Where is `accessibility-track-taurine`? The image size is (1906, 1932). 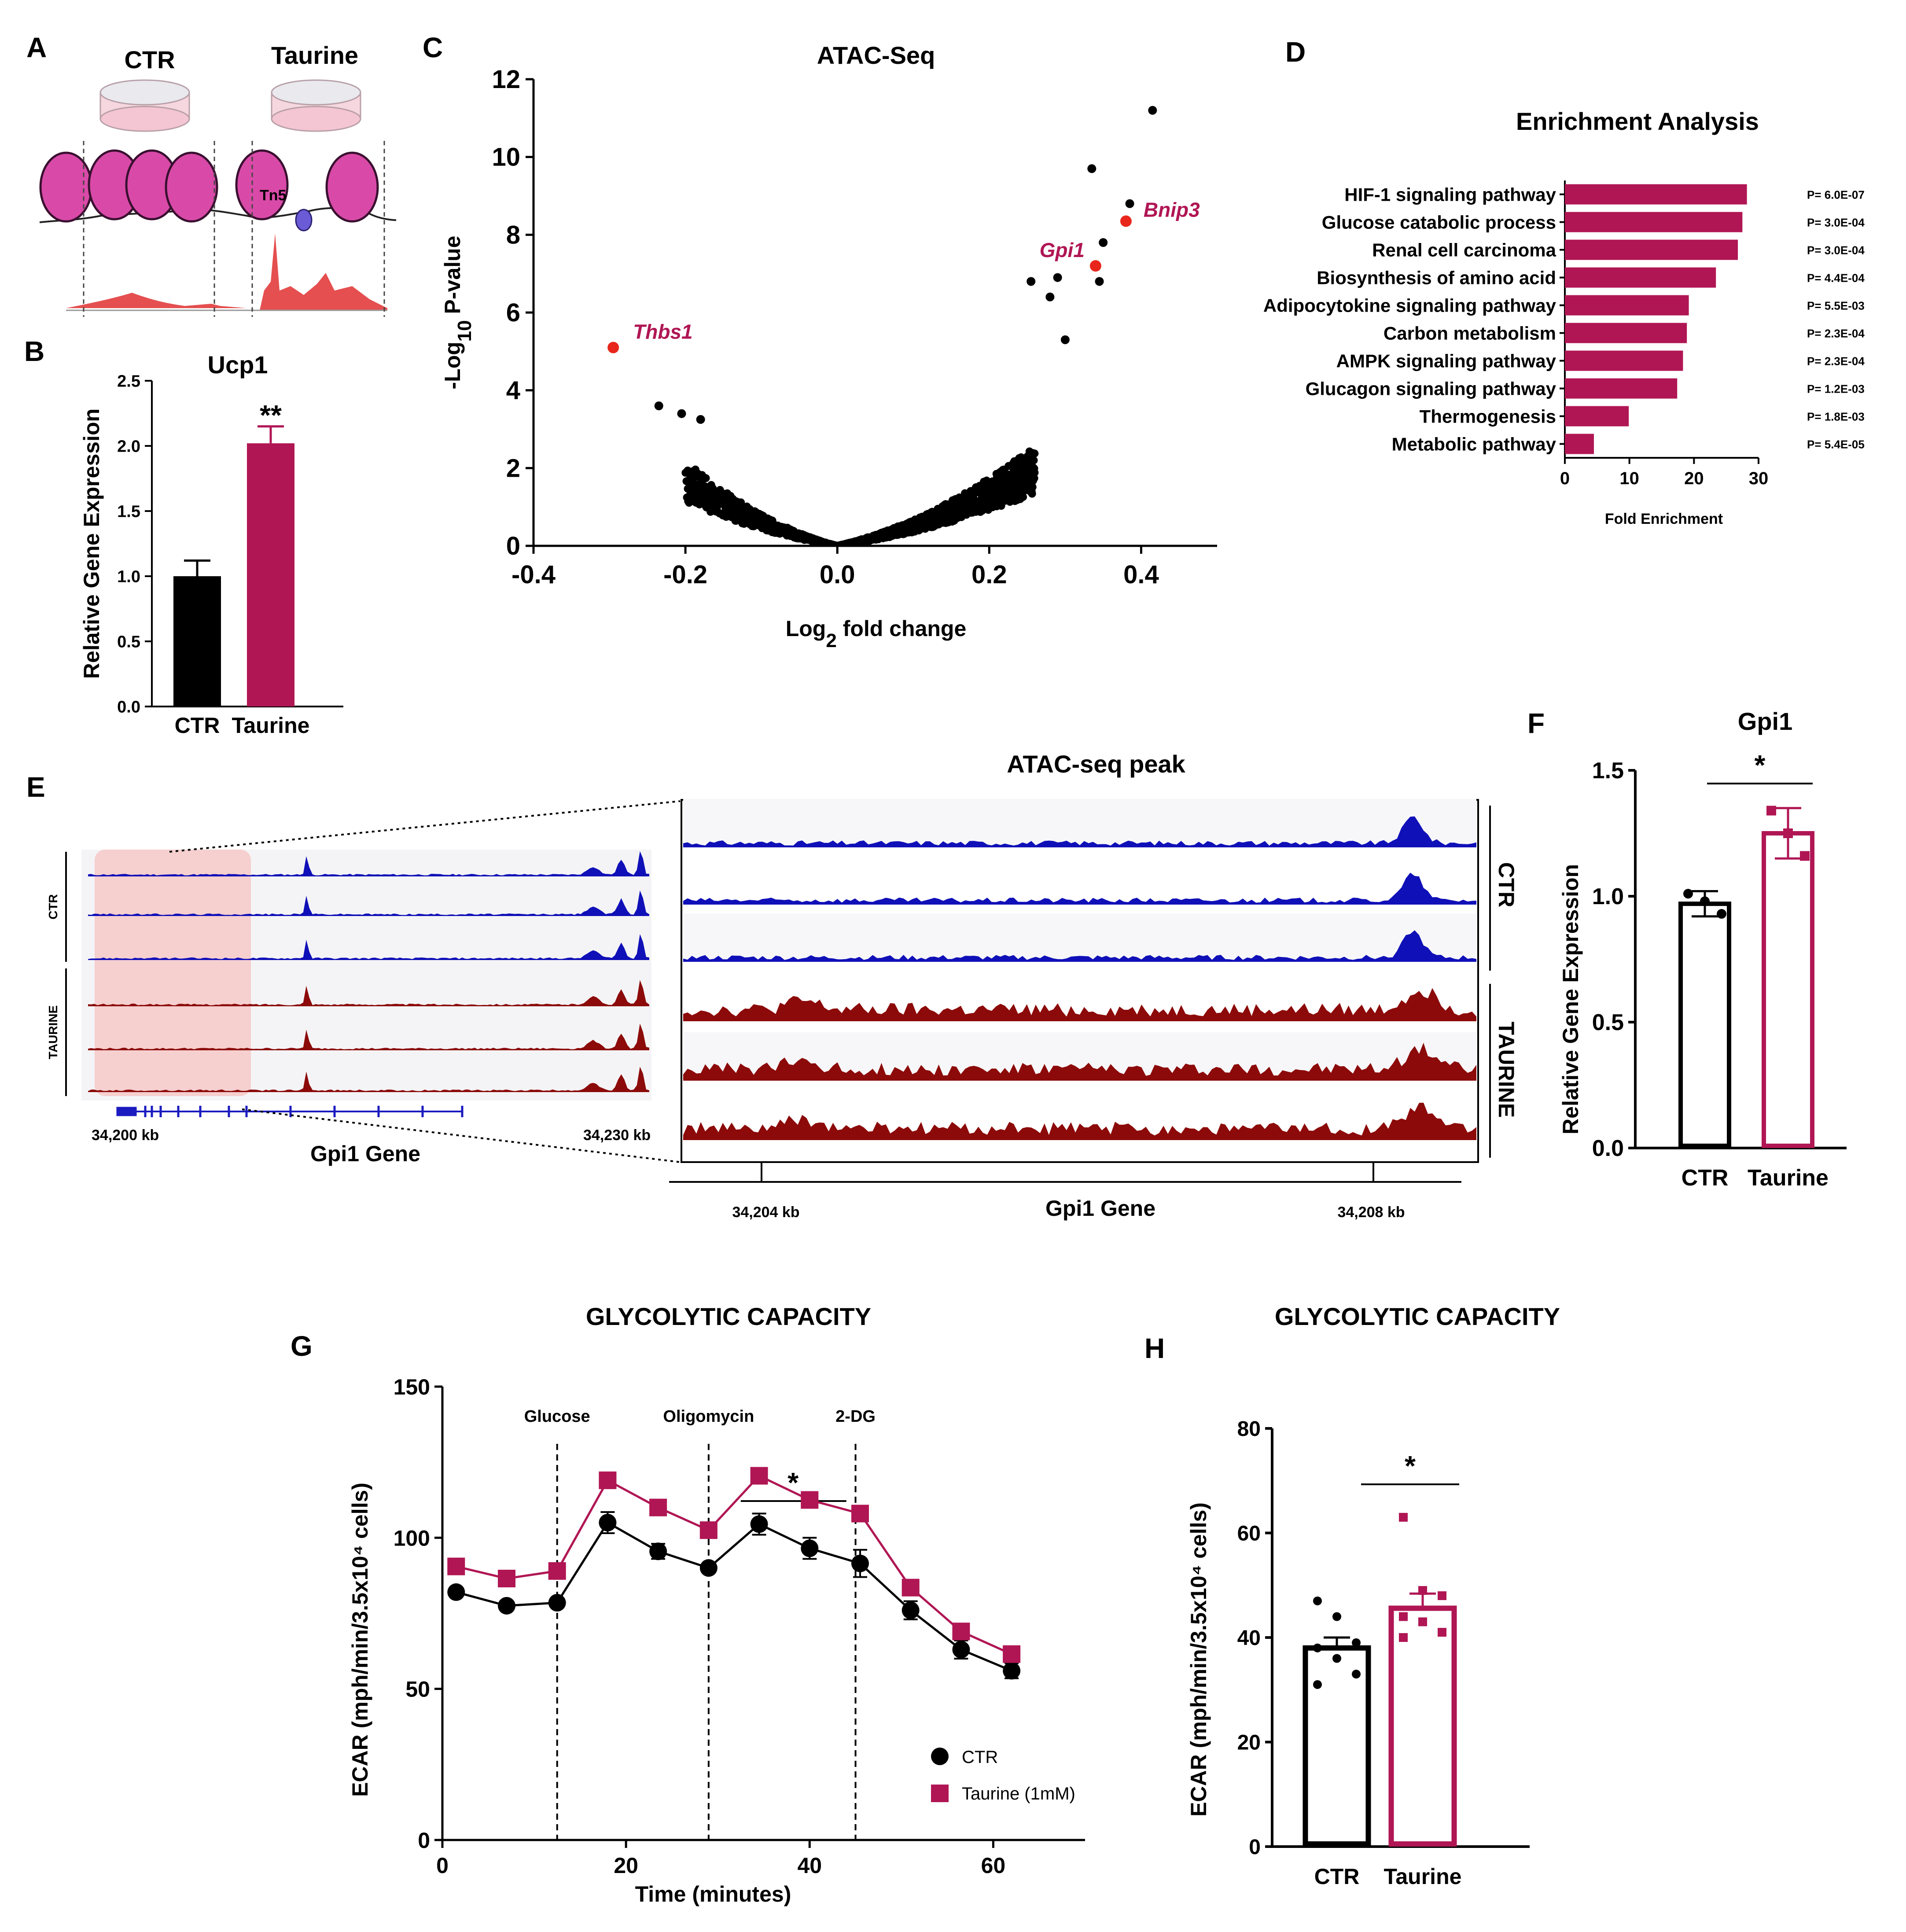 accessibility-track-taurine is located at coordinates (323, 271).